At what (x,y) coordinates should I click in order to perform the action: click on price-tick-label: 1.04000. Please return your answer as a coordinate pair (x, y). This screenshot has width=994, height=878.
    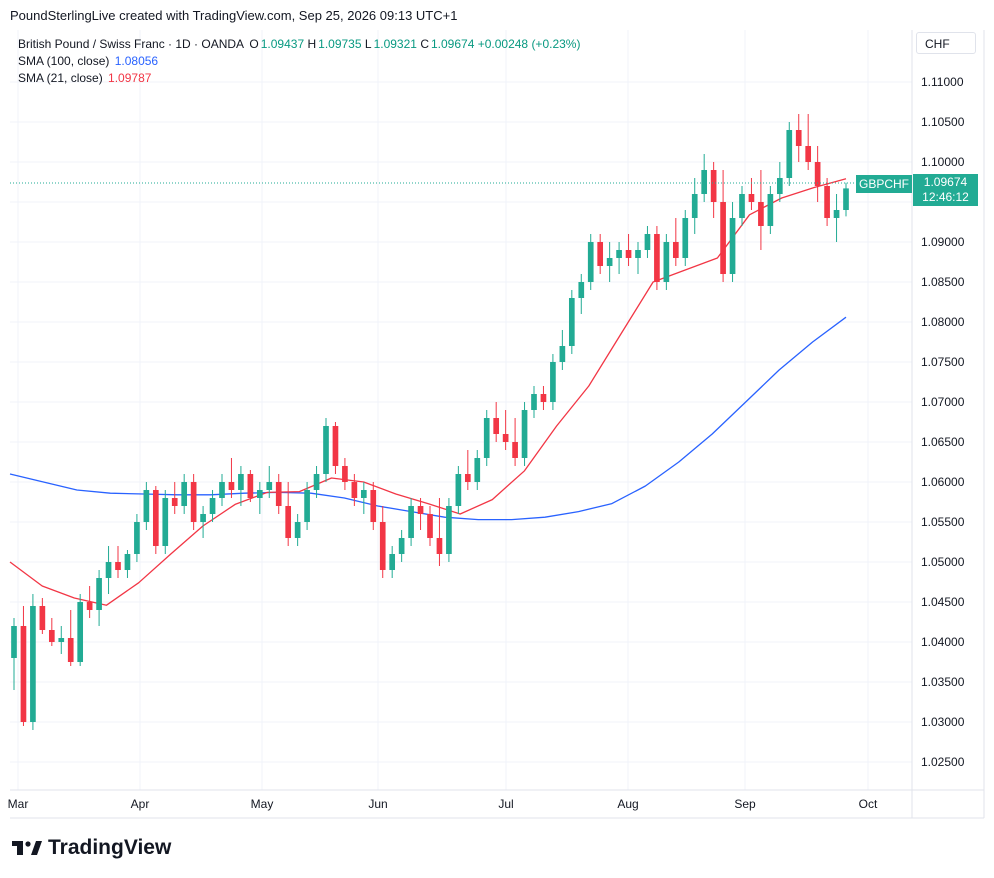
    Looking at the image, I should click on (943, 642).